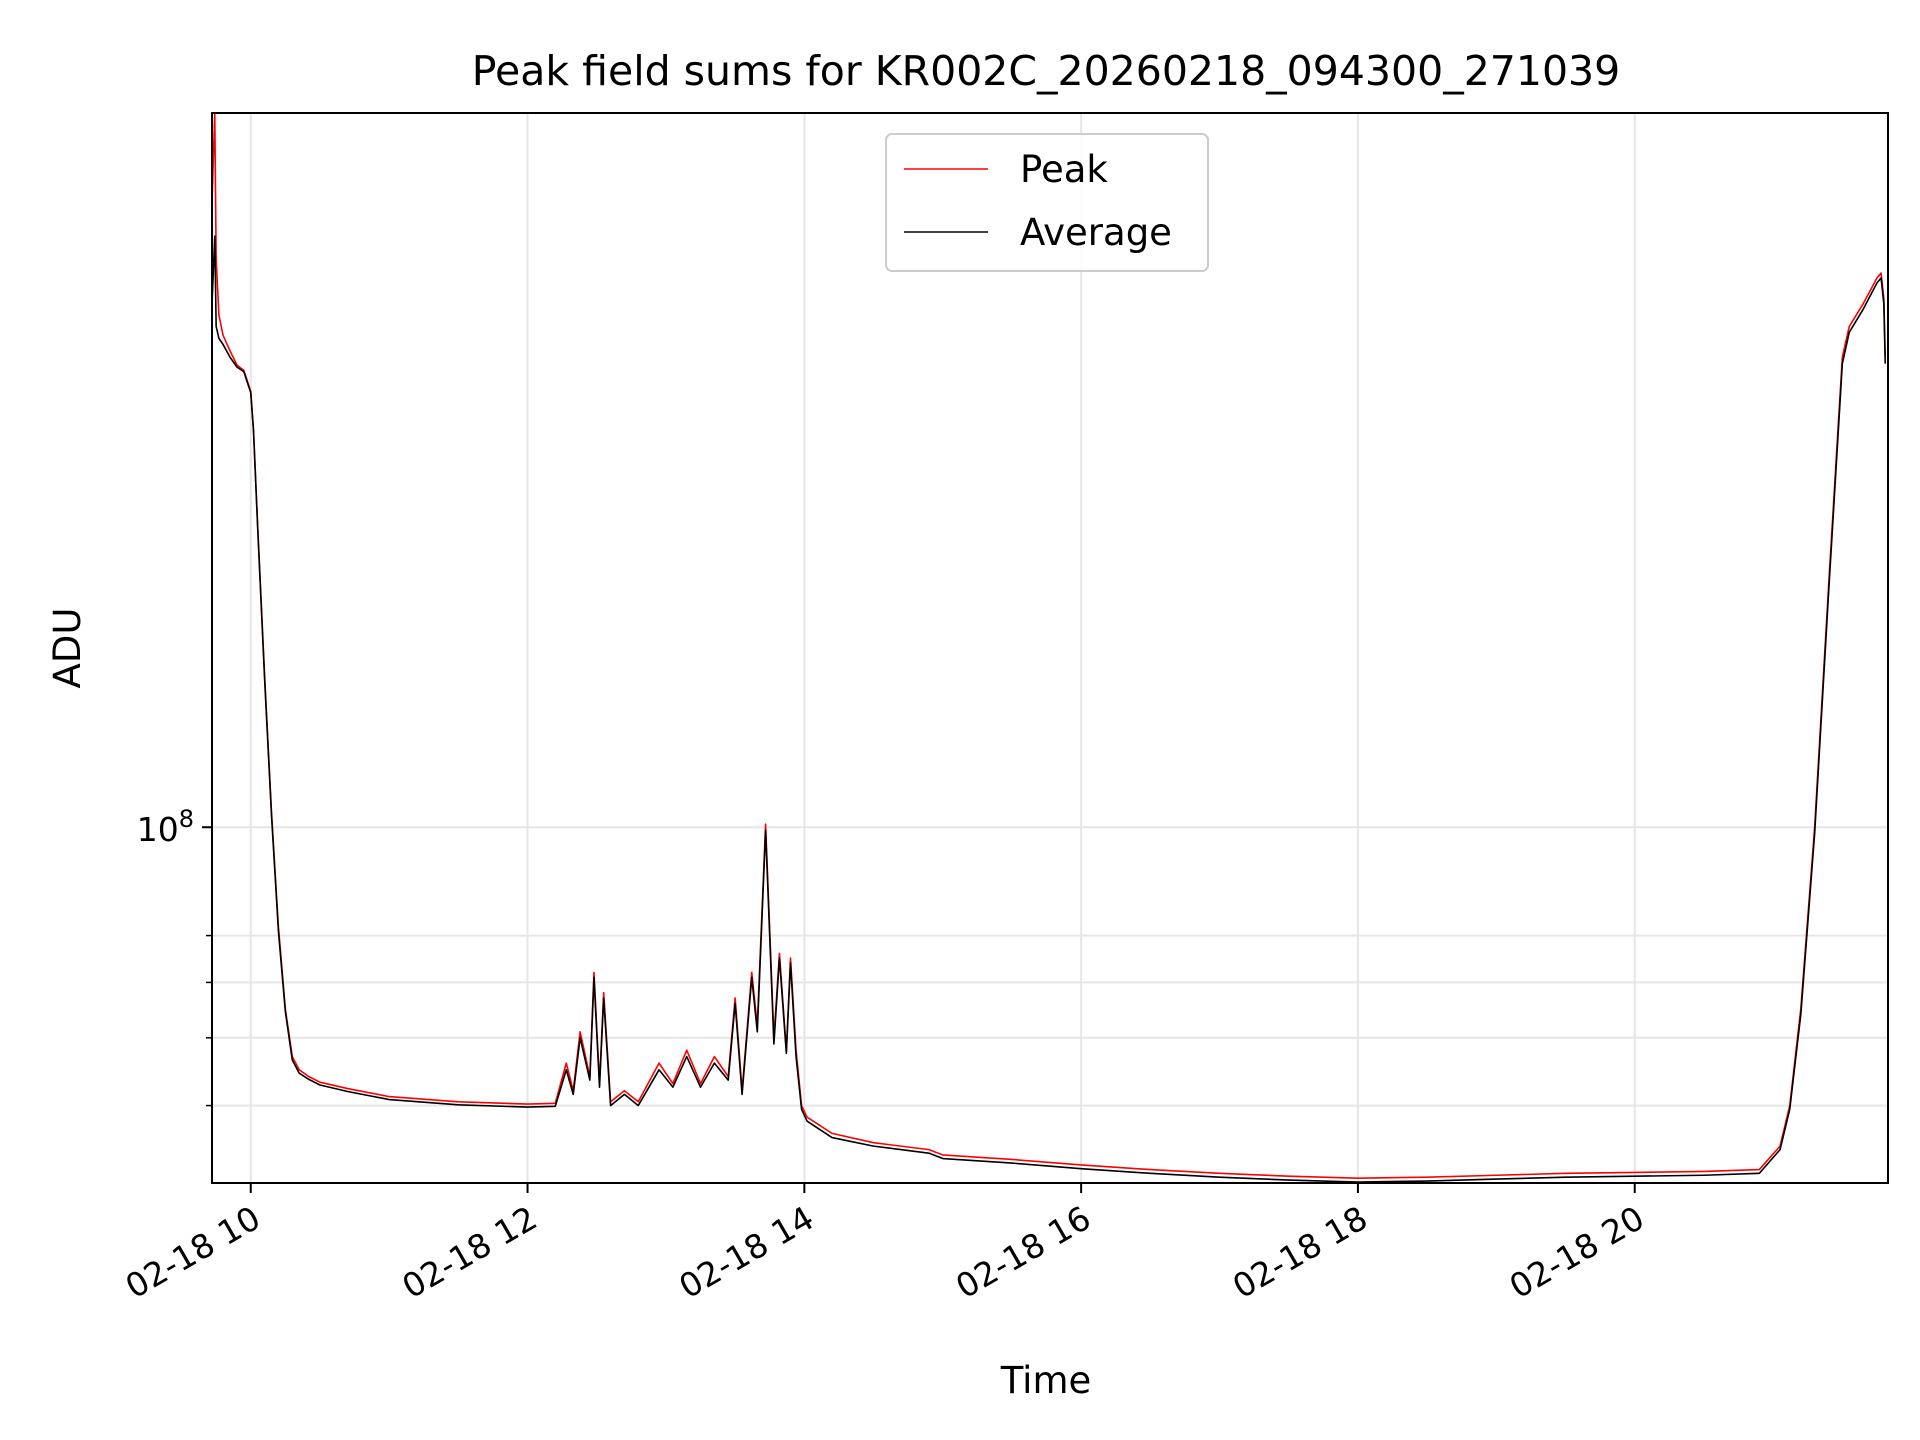  Describe the element at coordinates (1047, 202) in the screenshot. I see `legend: Peak Average` at that location.